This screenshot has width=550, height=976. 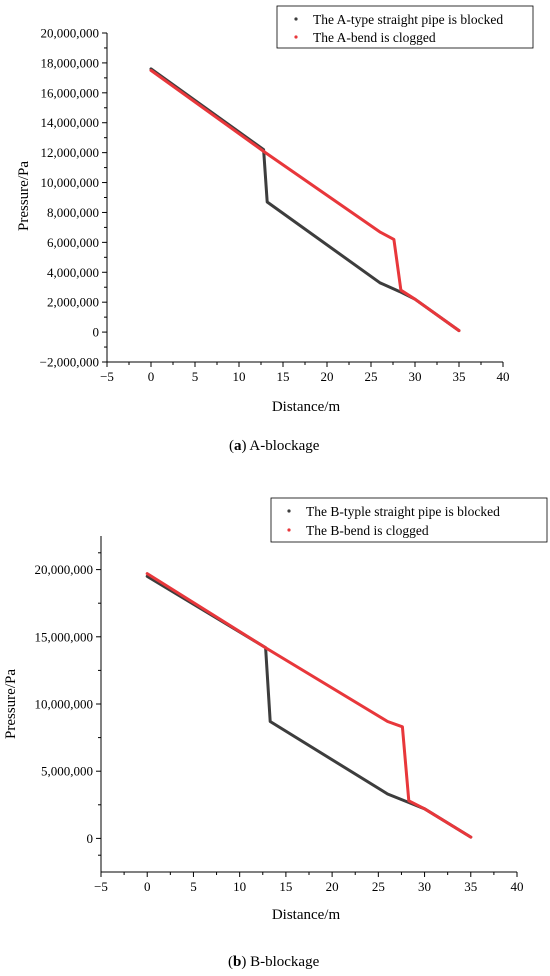 I want to click on chart-a-x-tick-labels: −5 0 5 10 15 20 25 30 35 40, so click(x=304, y=376).